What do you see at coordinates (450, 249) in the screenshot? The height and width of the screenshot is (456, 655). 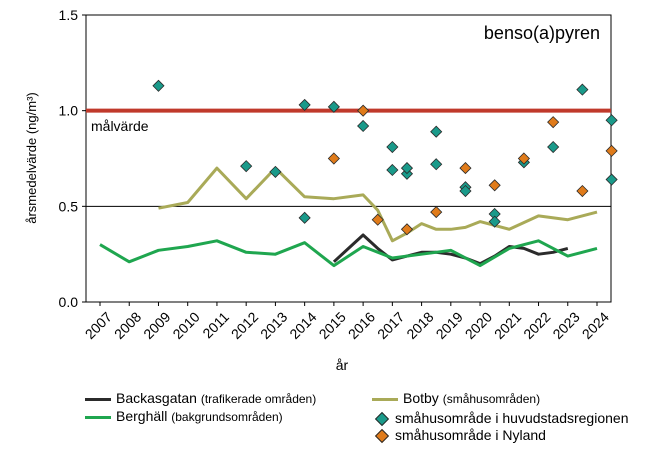 I see `series-line-backasgatan` at bounding box center [450, 249].